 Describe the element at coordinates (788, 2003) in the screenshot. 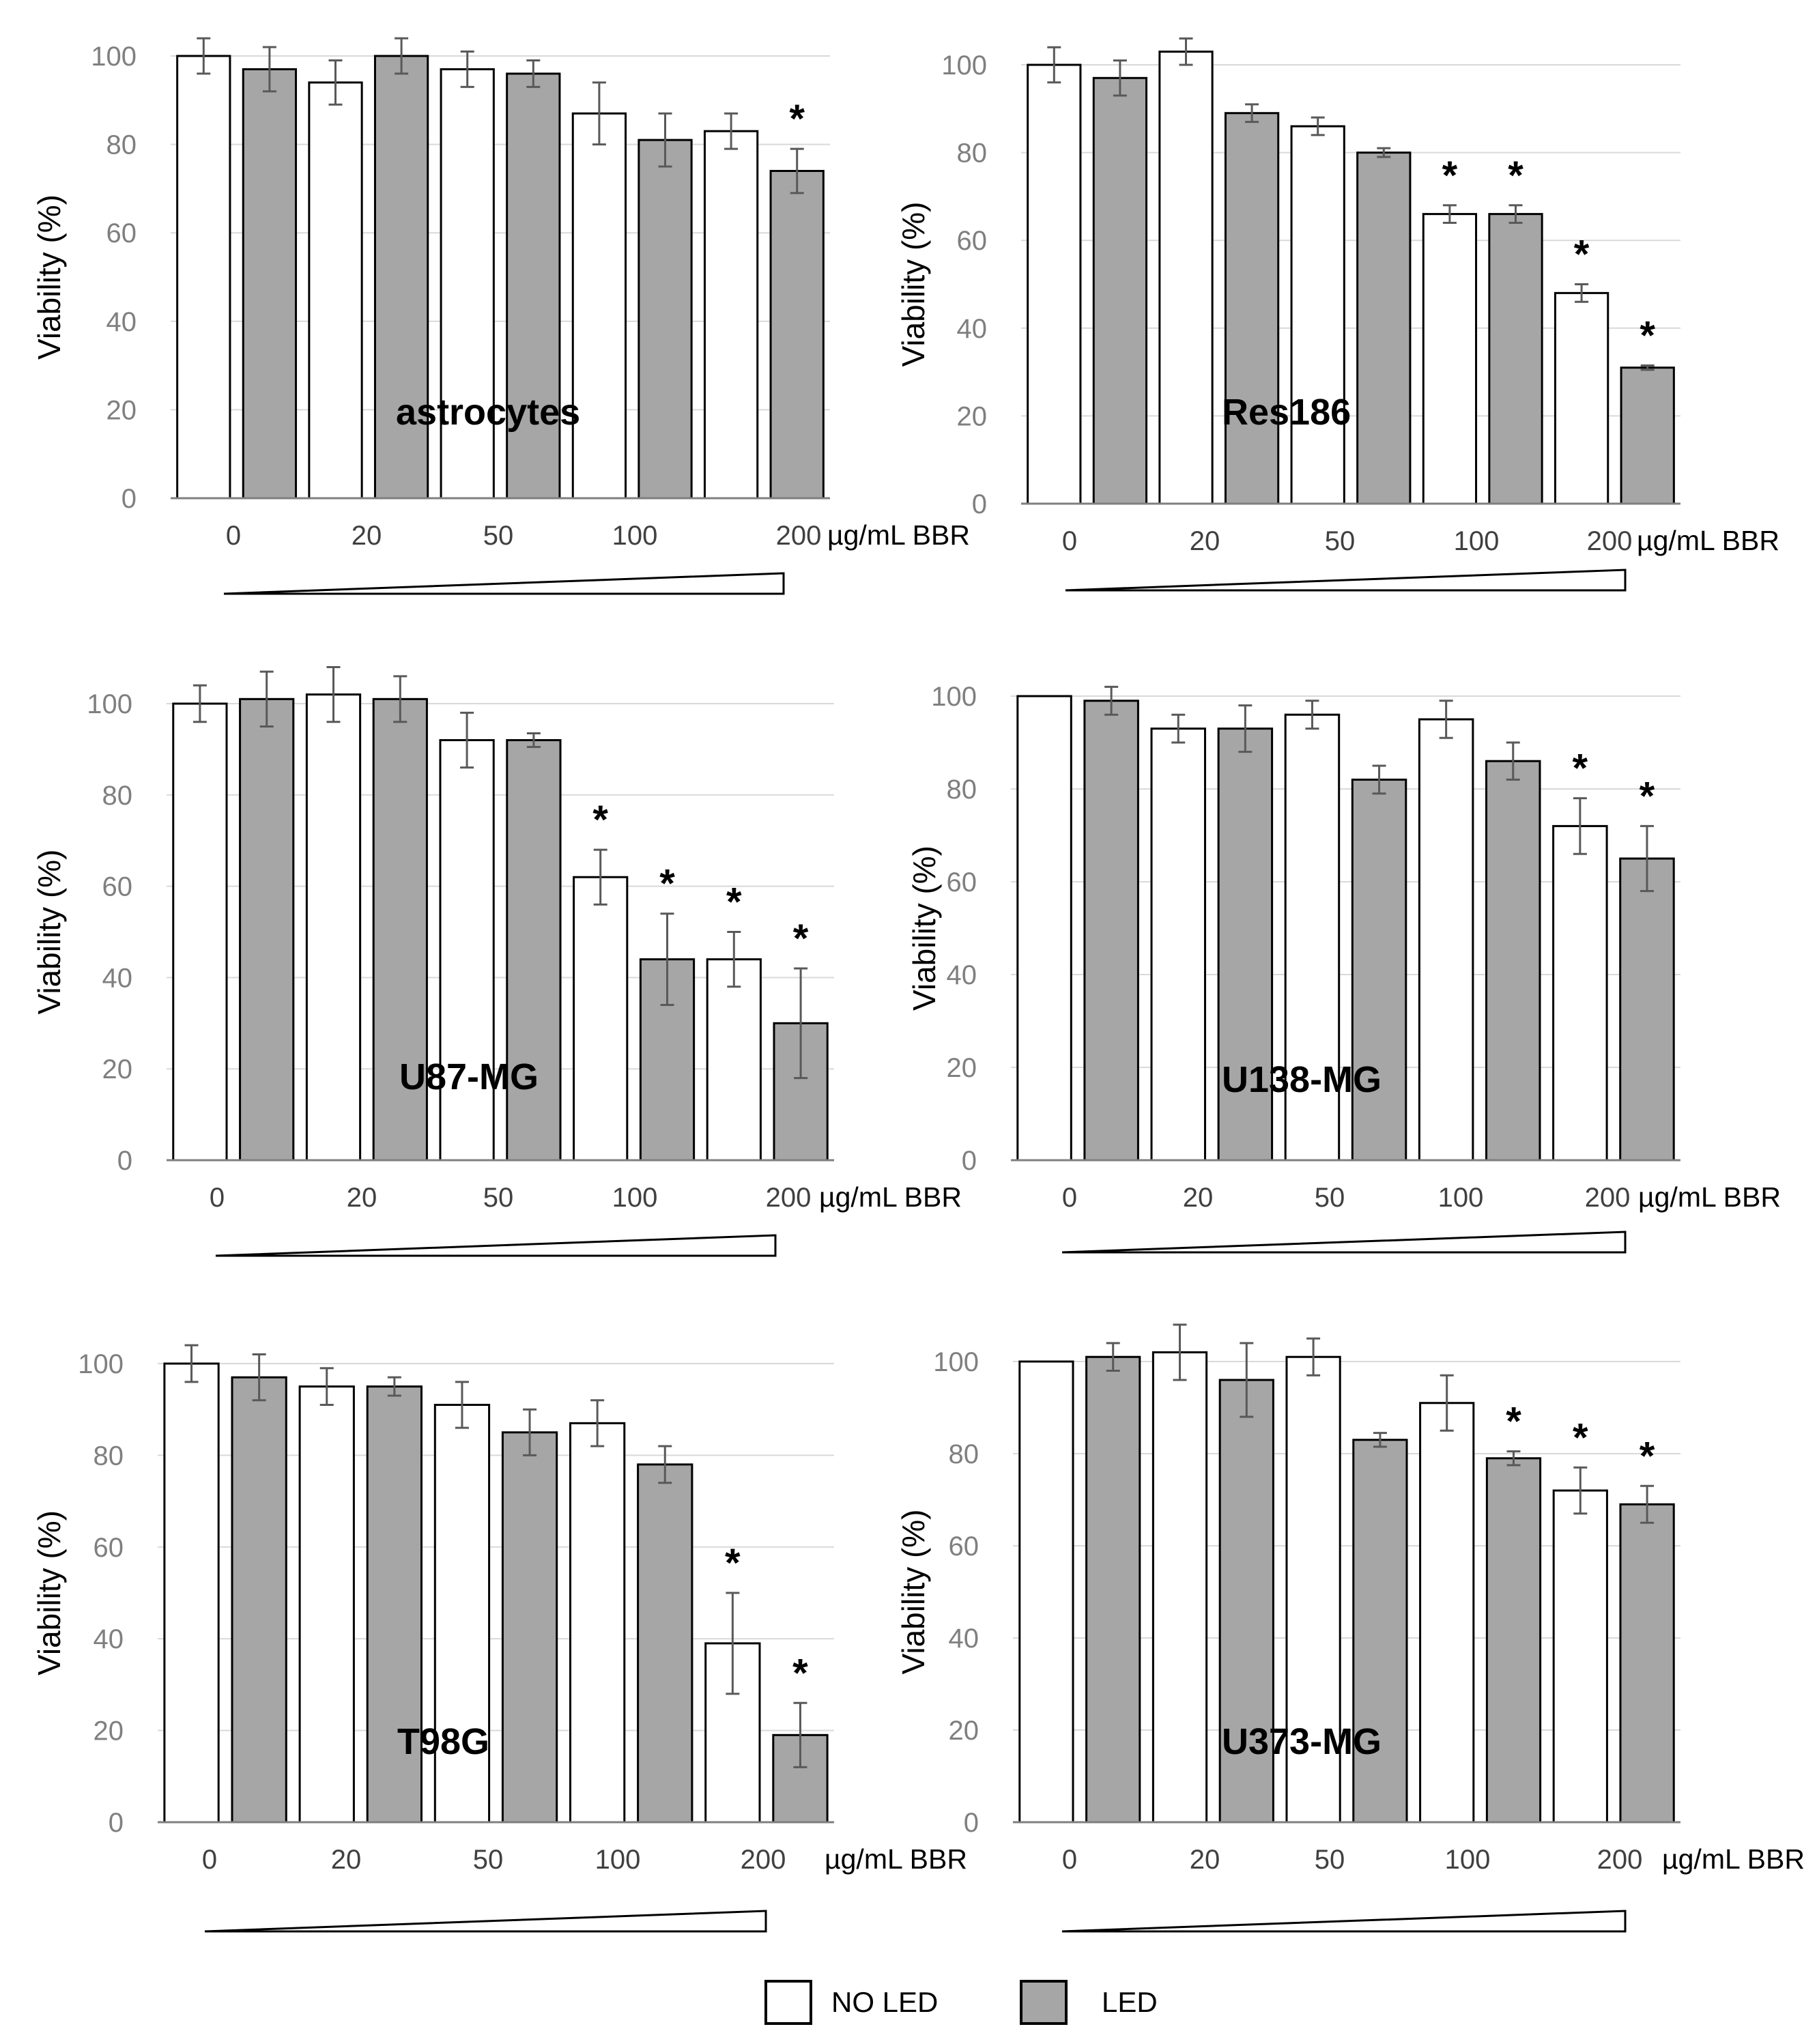

I see `legend-swatch-no-led` at that location.